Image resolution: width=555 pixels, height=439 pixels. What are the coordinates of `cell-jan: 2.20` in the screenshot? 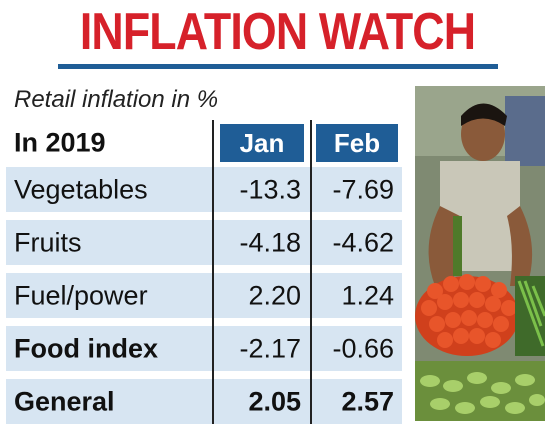 It's located at (274, 295).